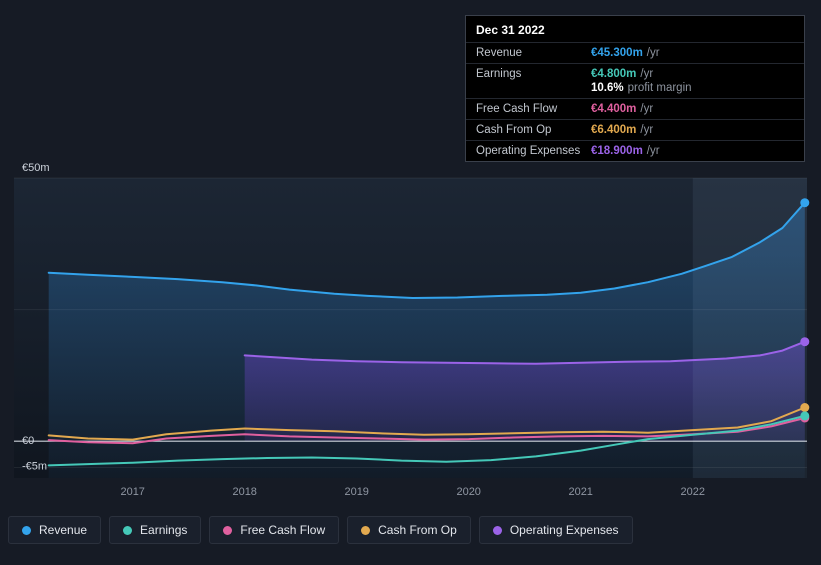  What do you see at coordinates (63, 530) in the screenshot?
I see `legend-label: Revenue` at bounding box center [63, 530].